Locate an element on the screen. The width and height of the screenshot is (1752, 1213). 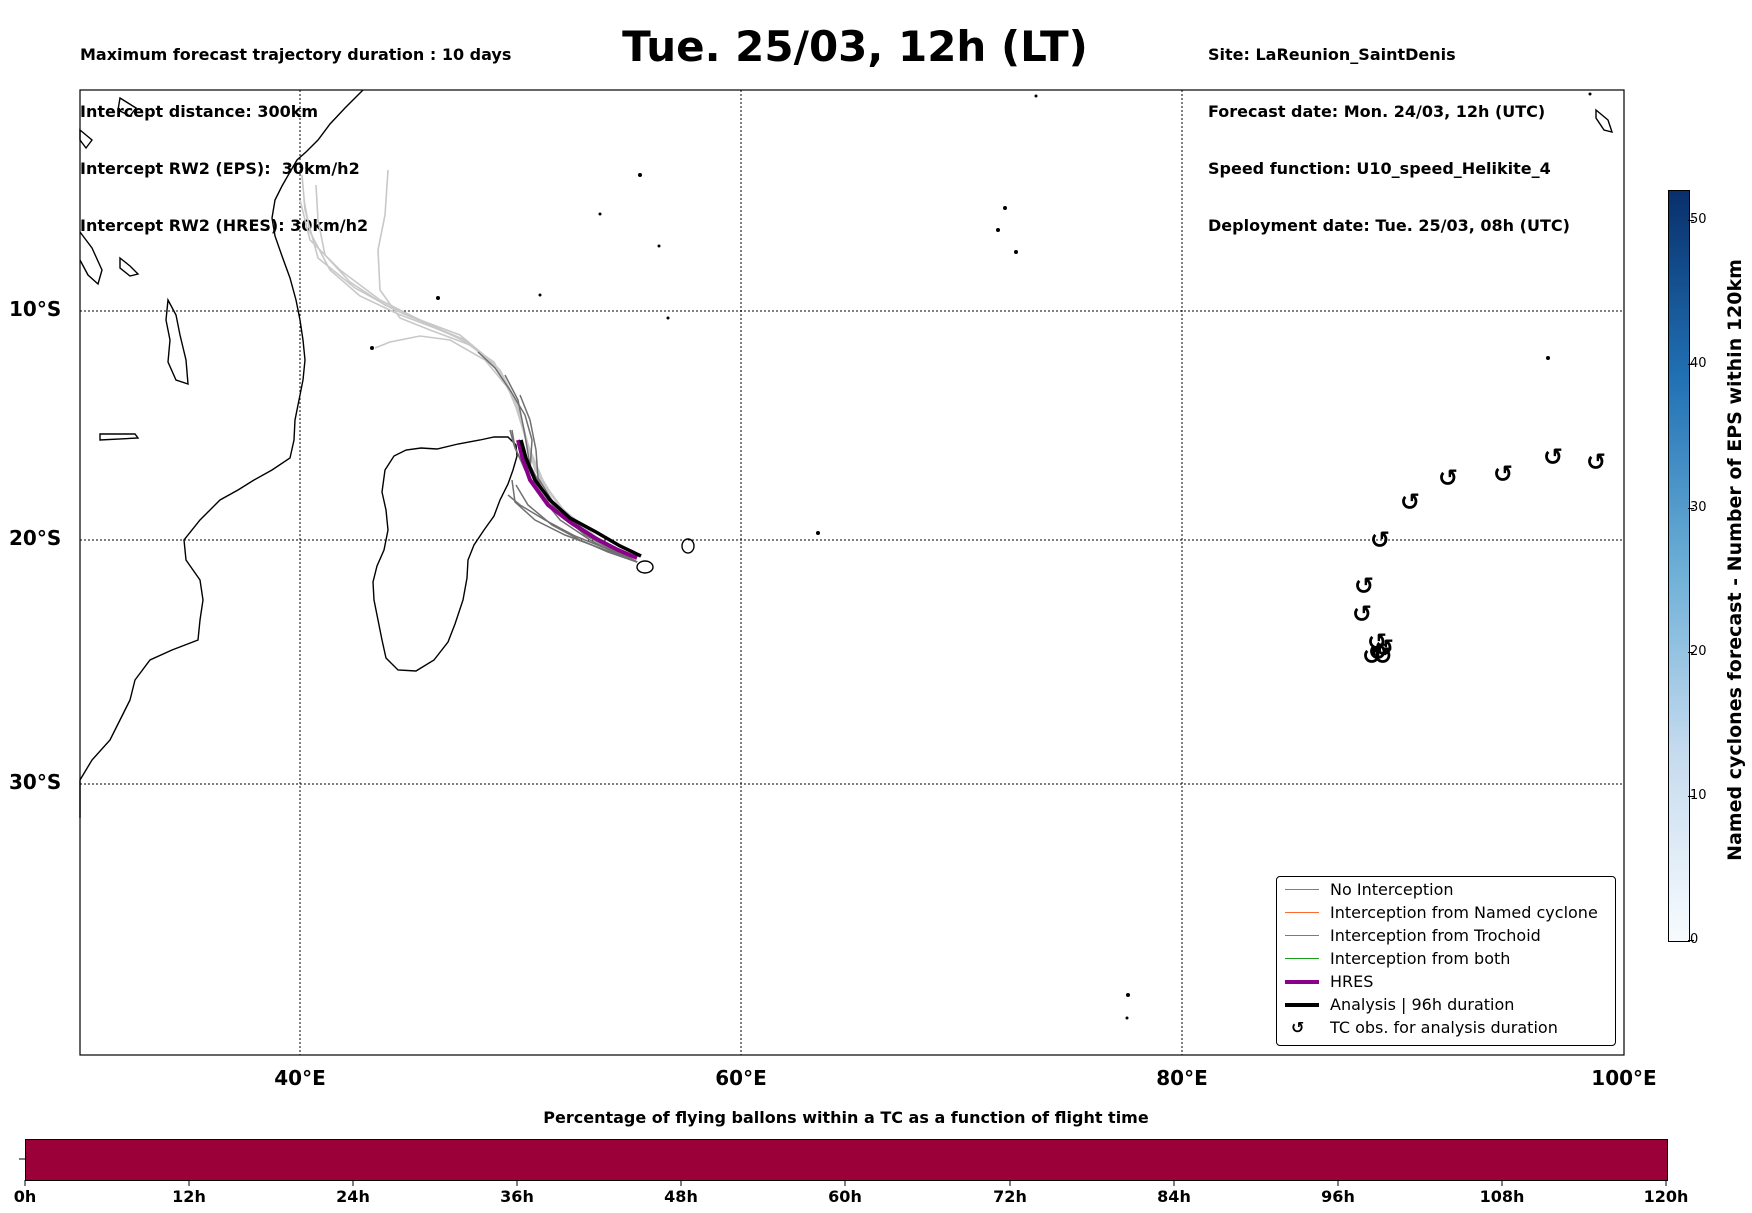
legend-item-tc-obs: ↺ TC obs. for analysis duration is located at coordinates (1446, 1028).